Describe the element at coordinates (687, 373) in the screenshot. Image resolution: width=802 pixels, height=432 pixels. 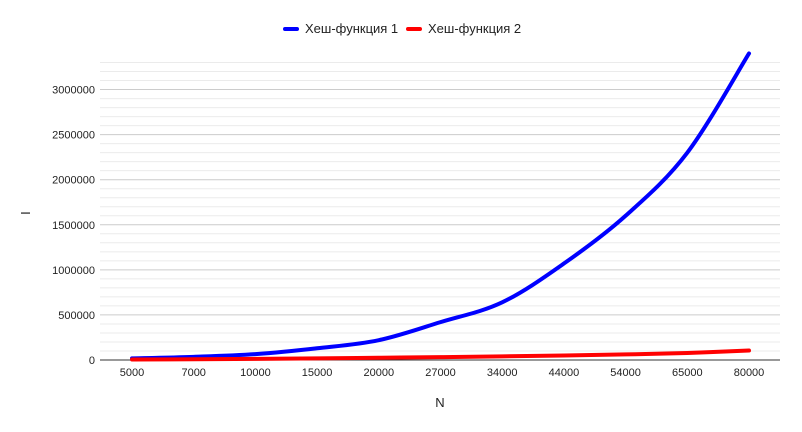
I see `x-tick-label: 65000` at that location.